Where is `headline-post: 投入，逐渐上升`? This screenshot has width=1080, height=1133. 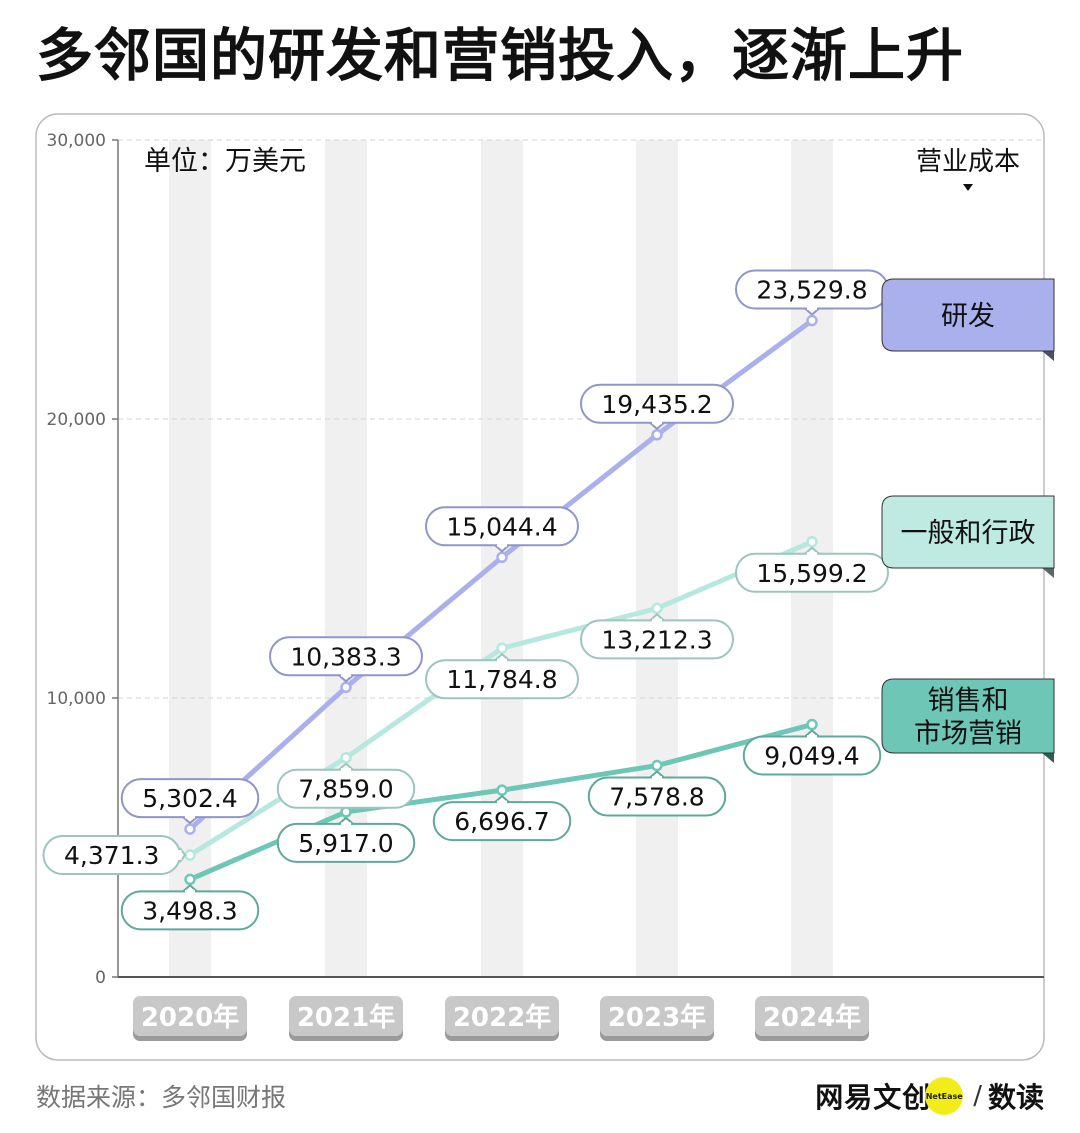
headline-post: 投入，逐渐上升 is located at coordinates (761, 56).